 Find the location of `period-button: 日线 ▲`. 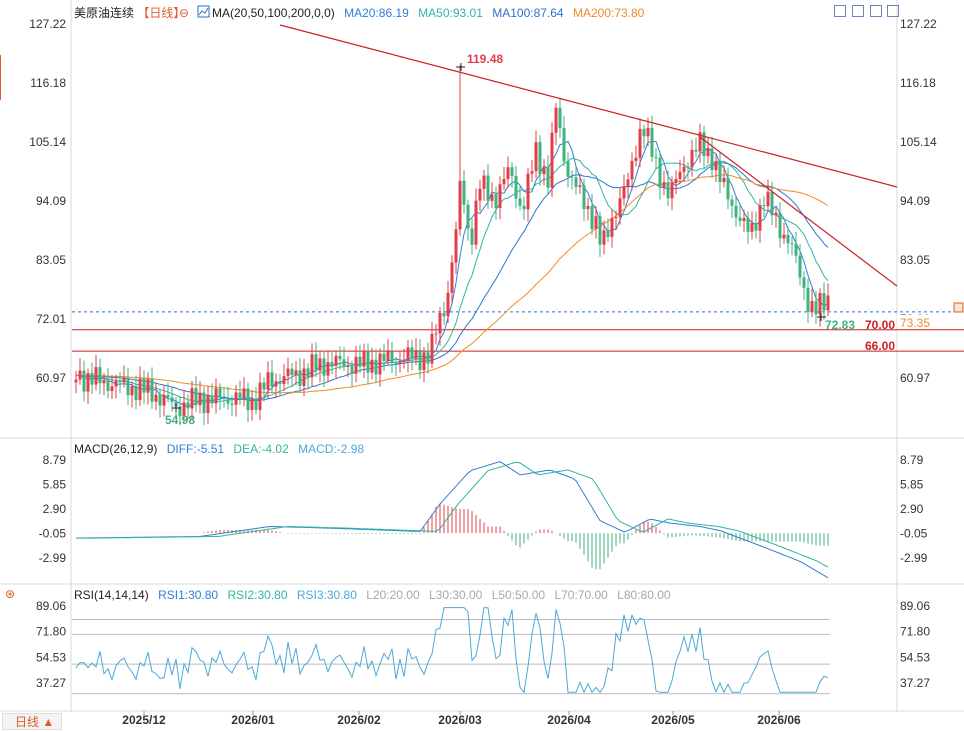

period-button: 日线 ▲ is located at coordinates (32, 721).